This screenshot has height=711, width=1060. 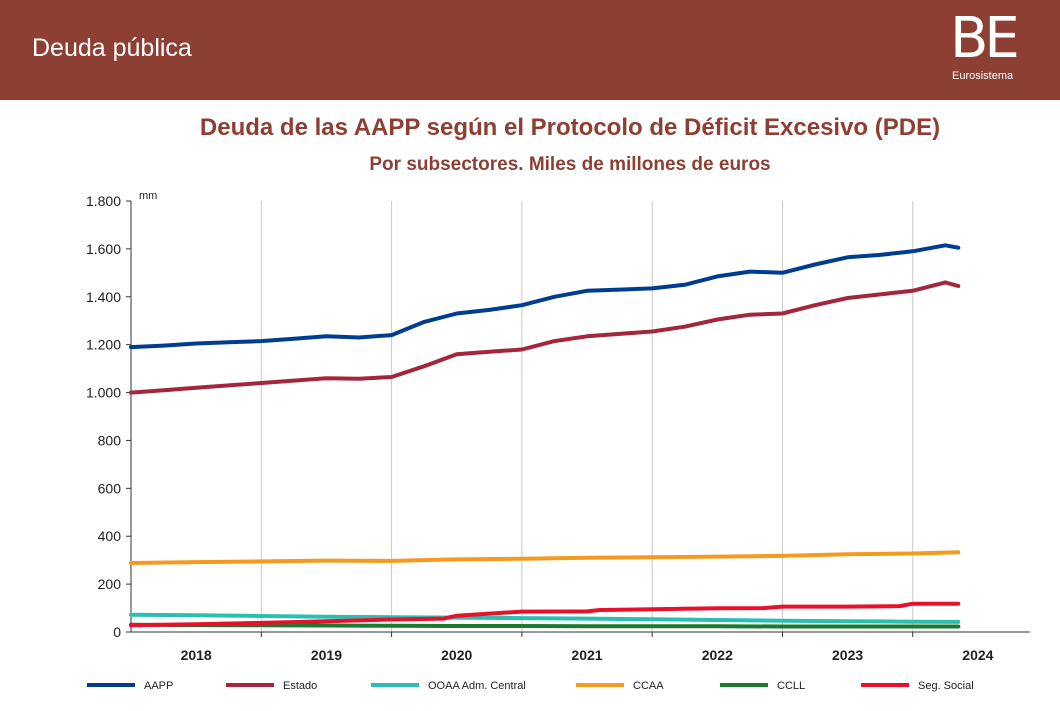 I want to click on y-axis-unit: mm, so click(x=148, y=196).